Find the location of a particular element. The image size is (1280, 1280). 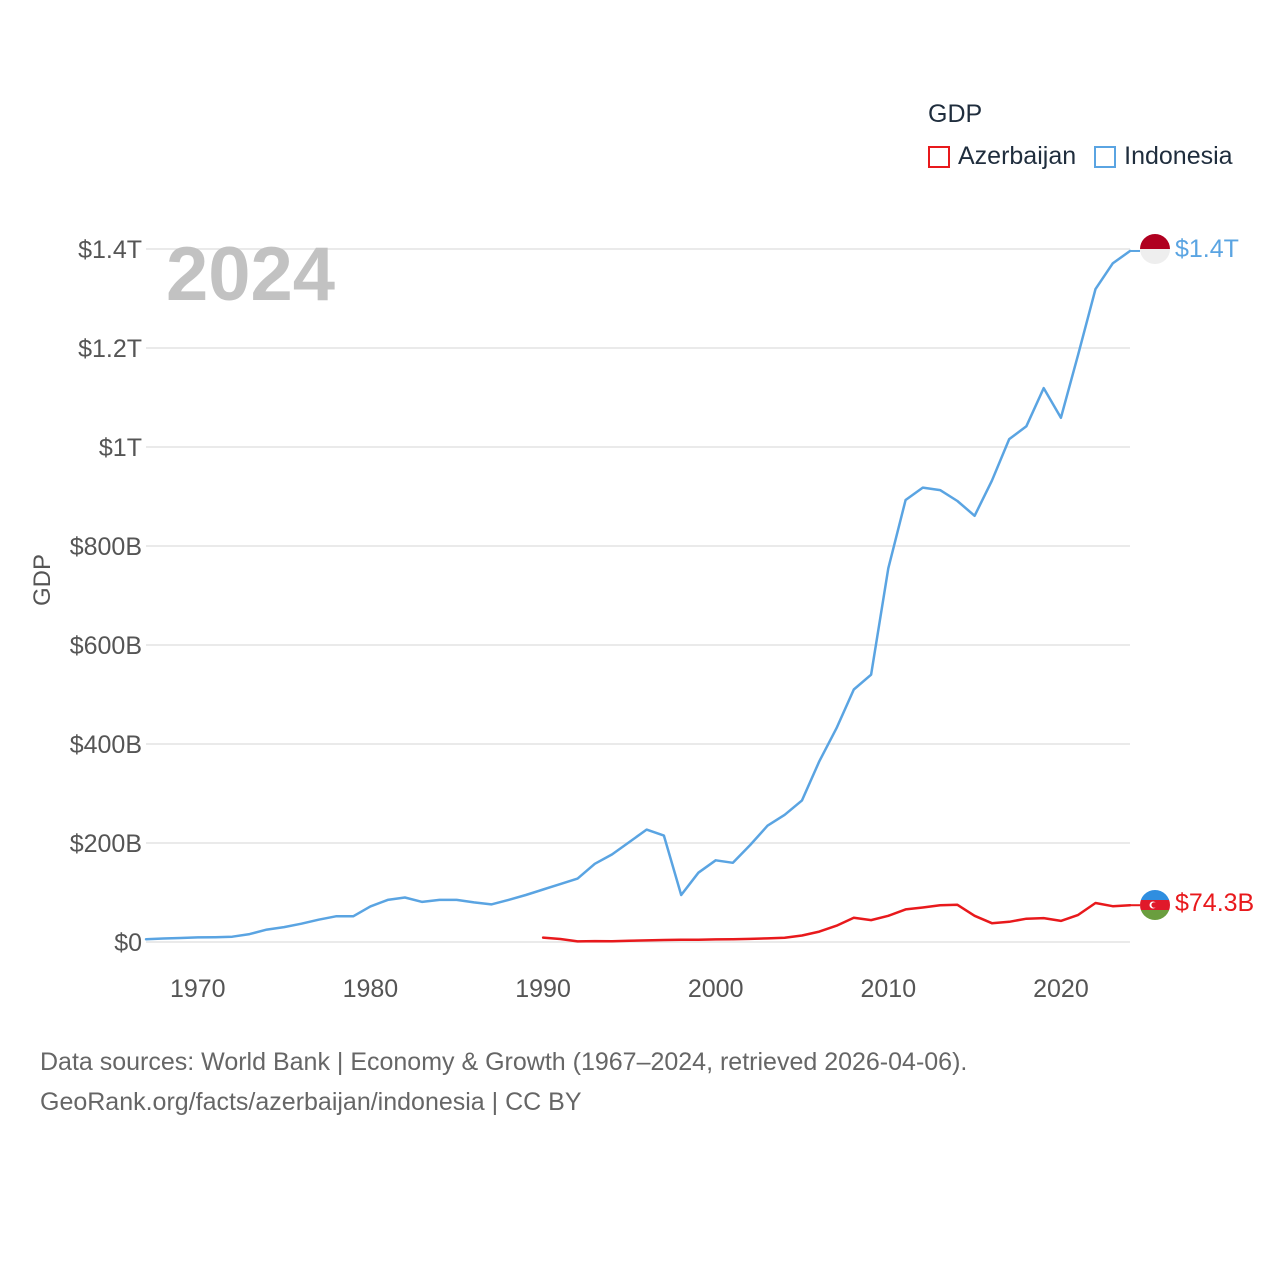

year-watermark: 2024 is located at coordinates (250, 274).